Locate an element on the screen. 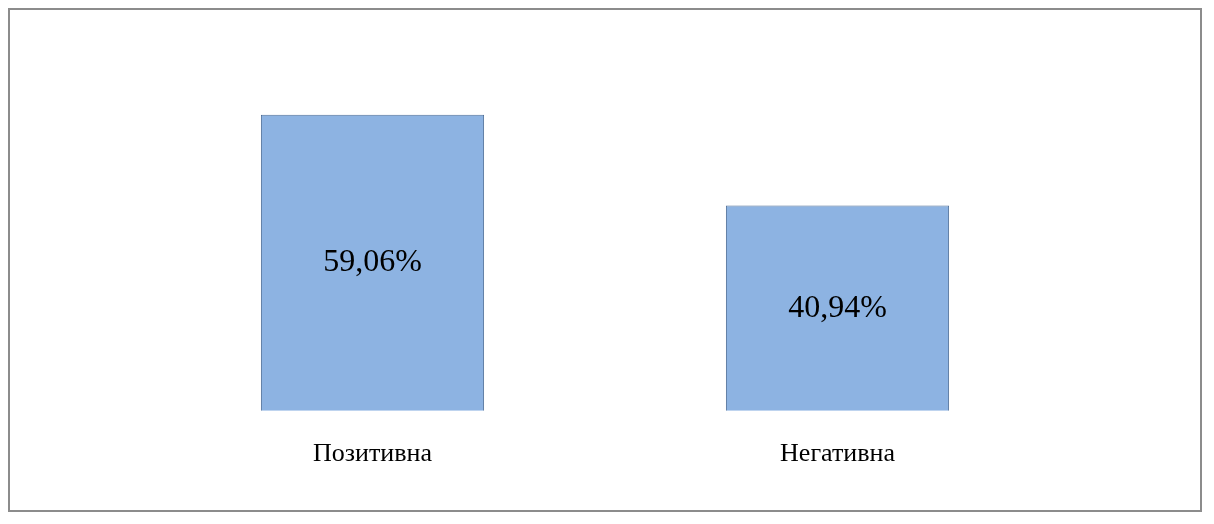 The height and width of the screenshot is (524, 1214). data-label: 59,06% is located at coordinates (372, 260).